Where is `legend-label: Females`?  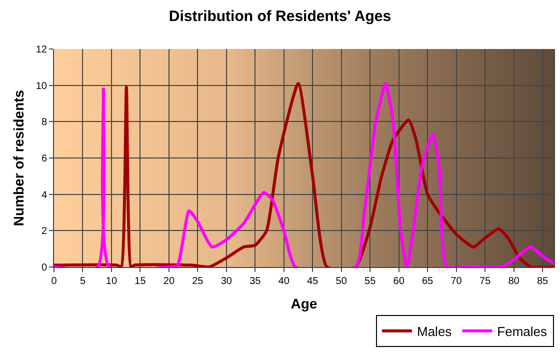 legend-label: Females is located at coordinates (522, 331).